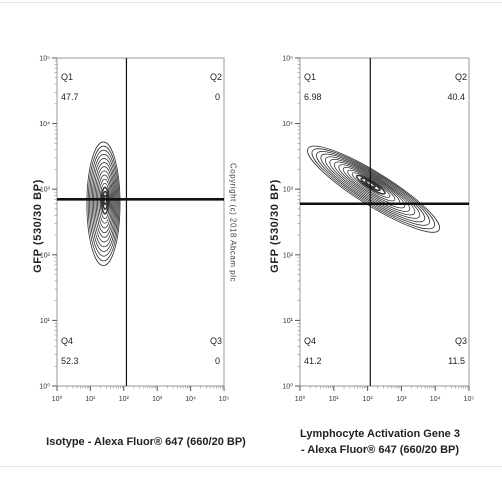 This screenshot has height=479, width=502. What do you see at coordinates (287, 387) in the screenshot?
I see `plot-2-y-tick-label-0: 10⁰` at bounding box center [287, 387].